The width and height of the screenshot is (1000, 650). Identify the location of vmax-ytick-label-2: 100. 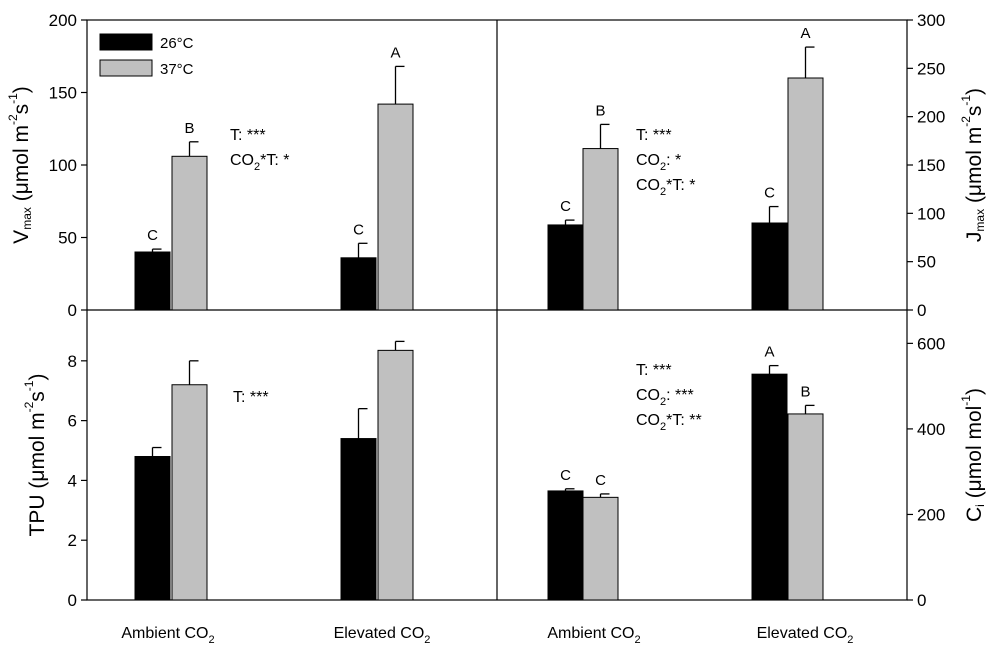
(63, 165).